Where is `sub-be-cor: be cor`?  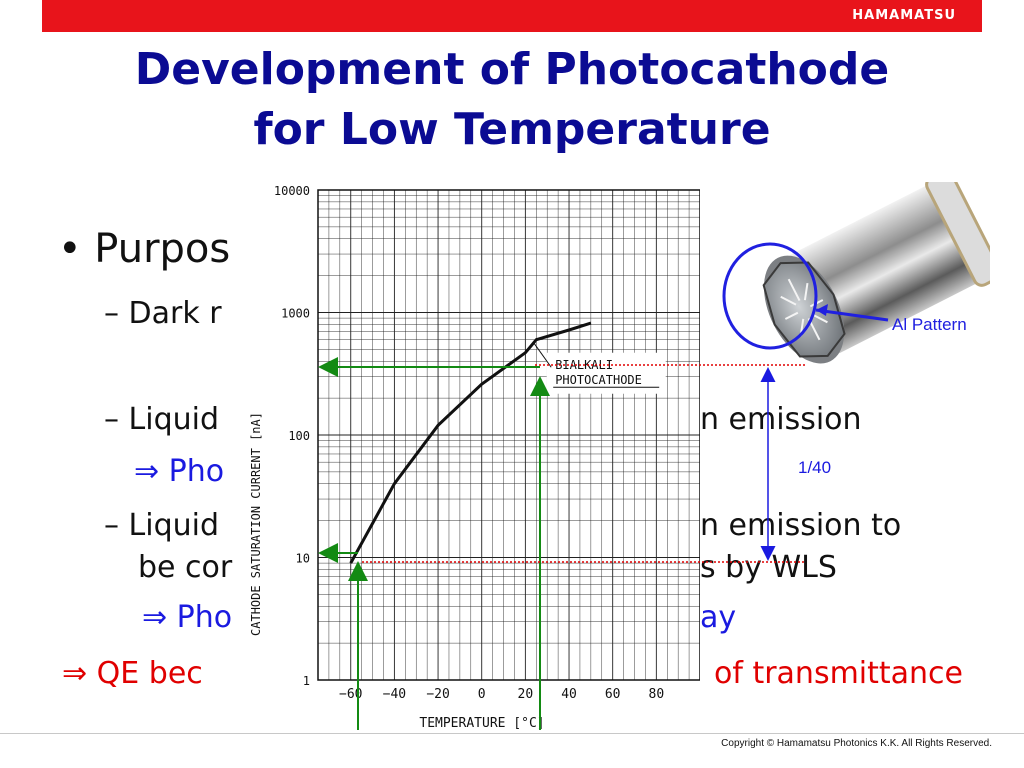
sub-be-cor: be cor is located at coordinates (185, 567).